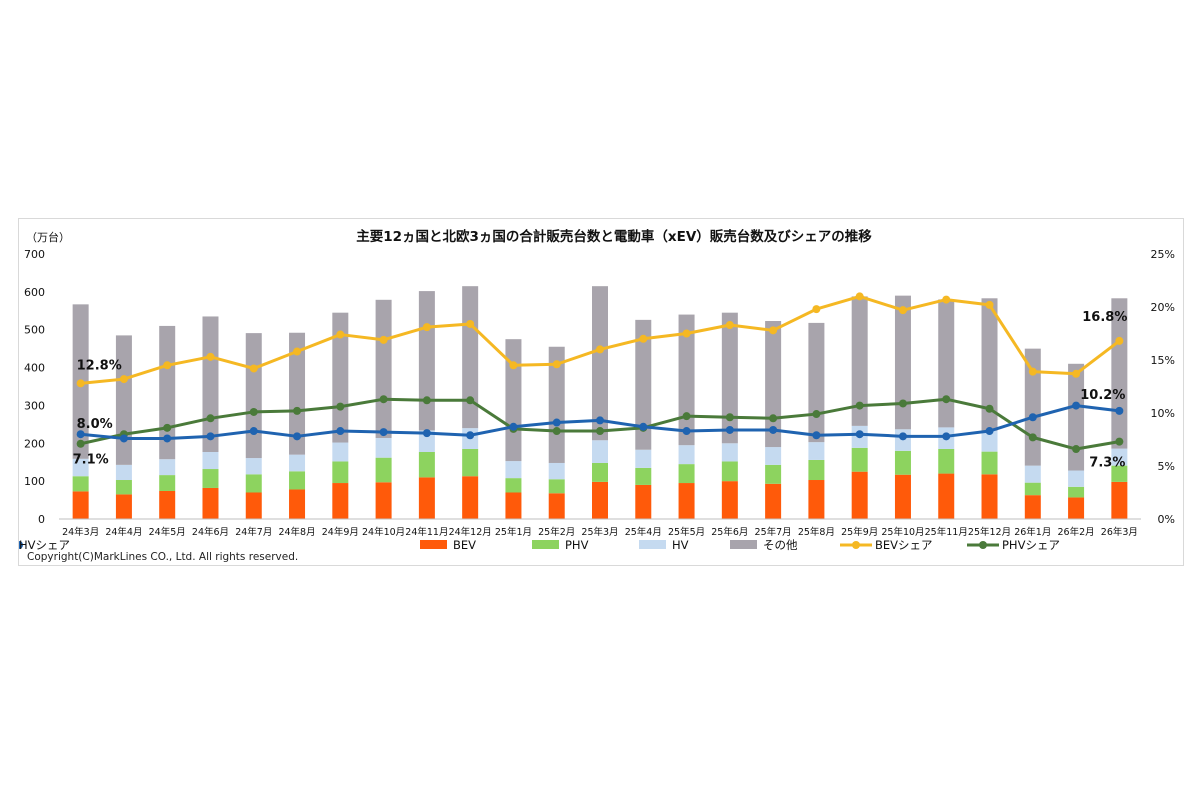  What do you see at coordinates (1163, 360) in the screenshot?
I see `right-tick-label: 15%` at bounding box center [1163, 360].